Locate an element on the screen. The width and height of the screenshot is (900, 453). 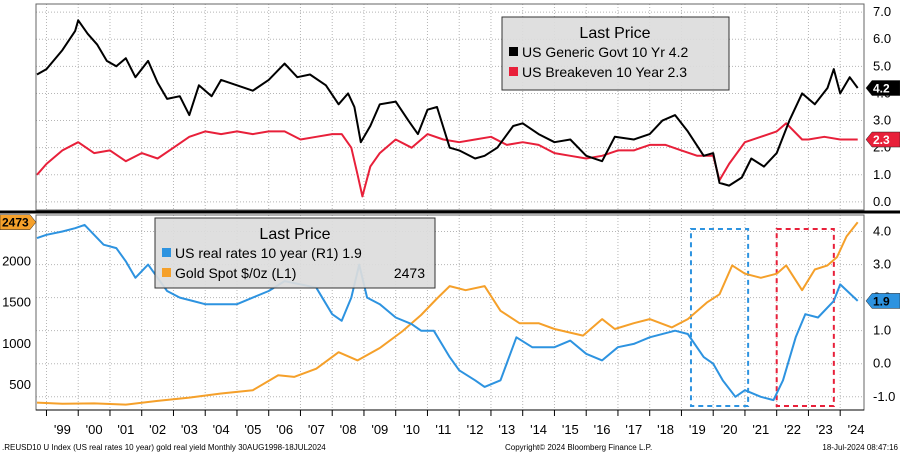
red-highlight-box is located at coordinates (805, 317).